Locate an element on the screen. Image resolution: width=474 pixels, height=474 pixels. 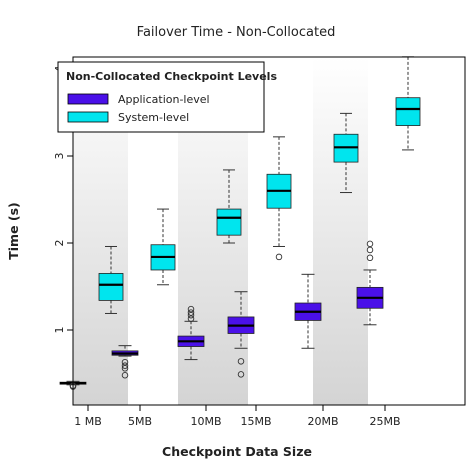
x-axis: 1 MB 5MB 10MB 15MB 20MB 25MB is located at coordinates (237, 416).